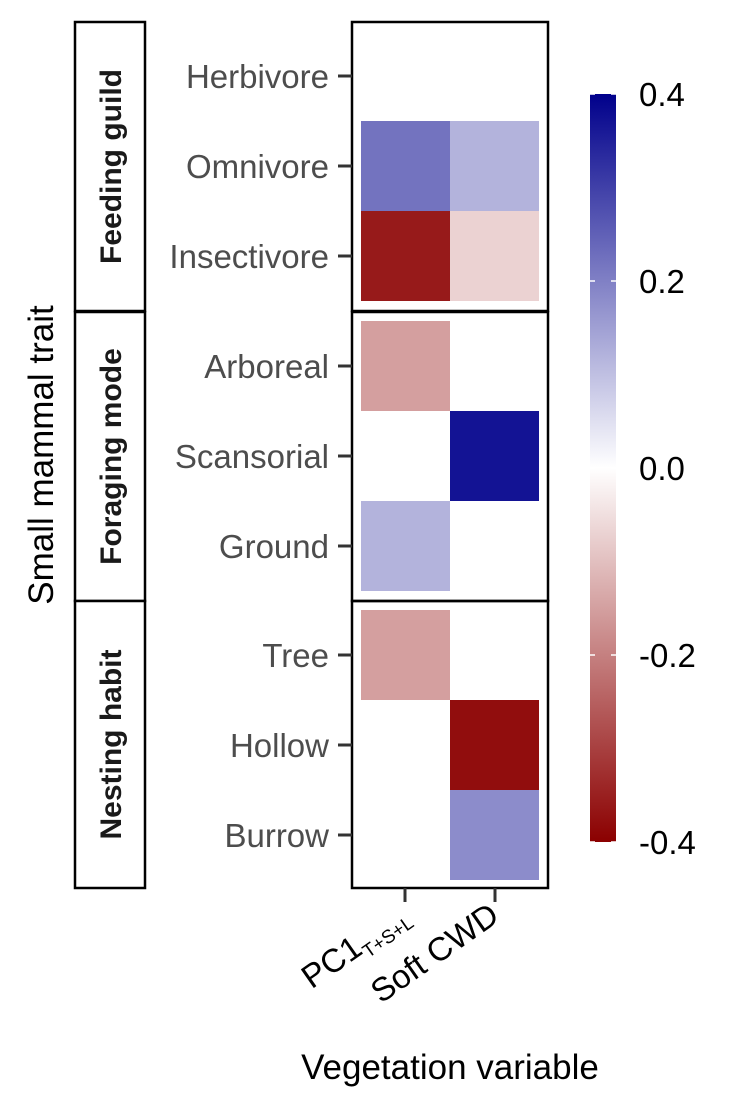  Describe the element at coordinates (274, 546) in the screenshot. I see `y-tick-label: Ground` at that location.